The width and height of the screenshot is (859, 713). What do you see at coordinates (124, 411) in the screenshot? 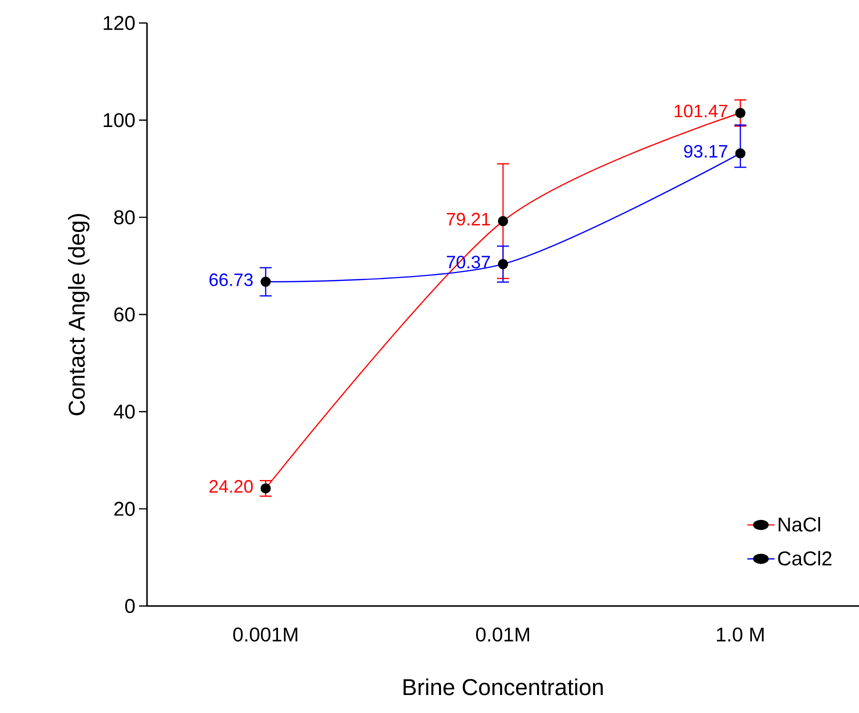
I see `y-tick-label: 40` at bounding box center [124, 411].